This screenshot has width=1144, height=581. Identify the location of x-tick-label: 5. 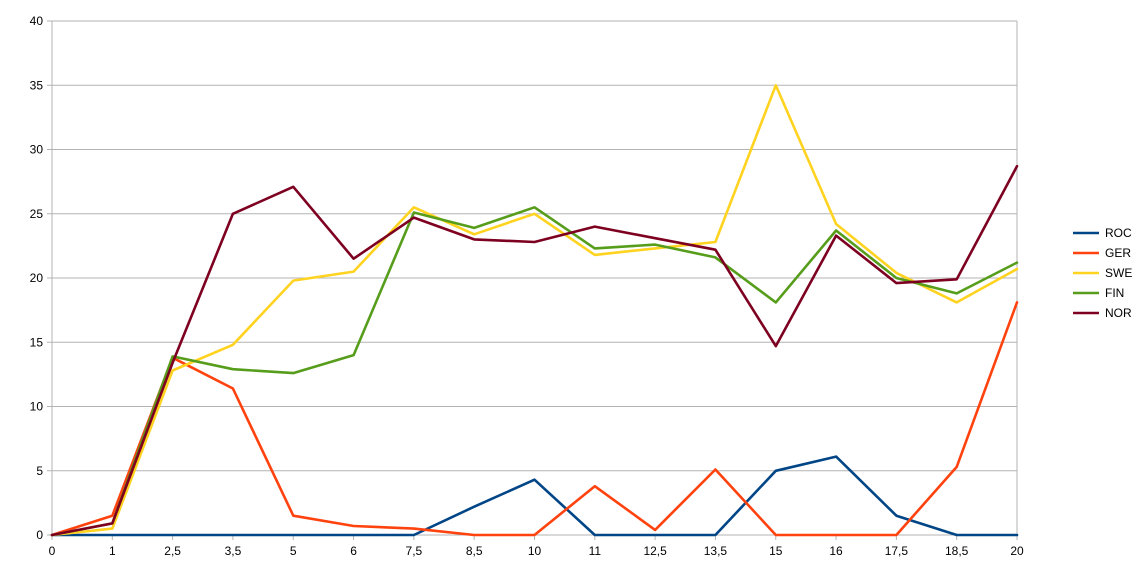
(293, 551).